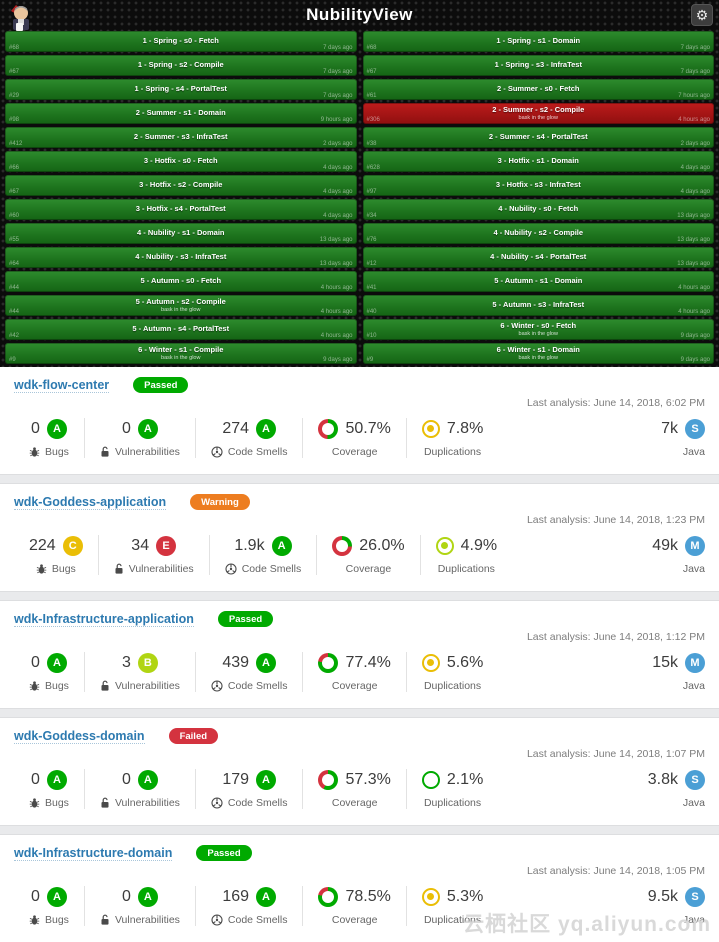  I want to click on code-smells-value: 1.9k, so click(249, 545).